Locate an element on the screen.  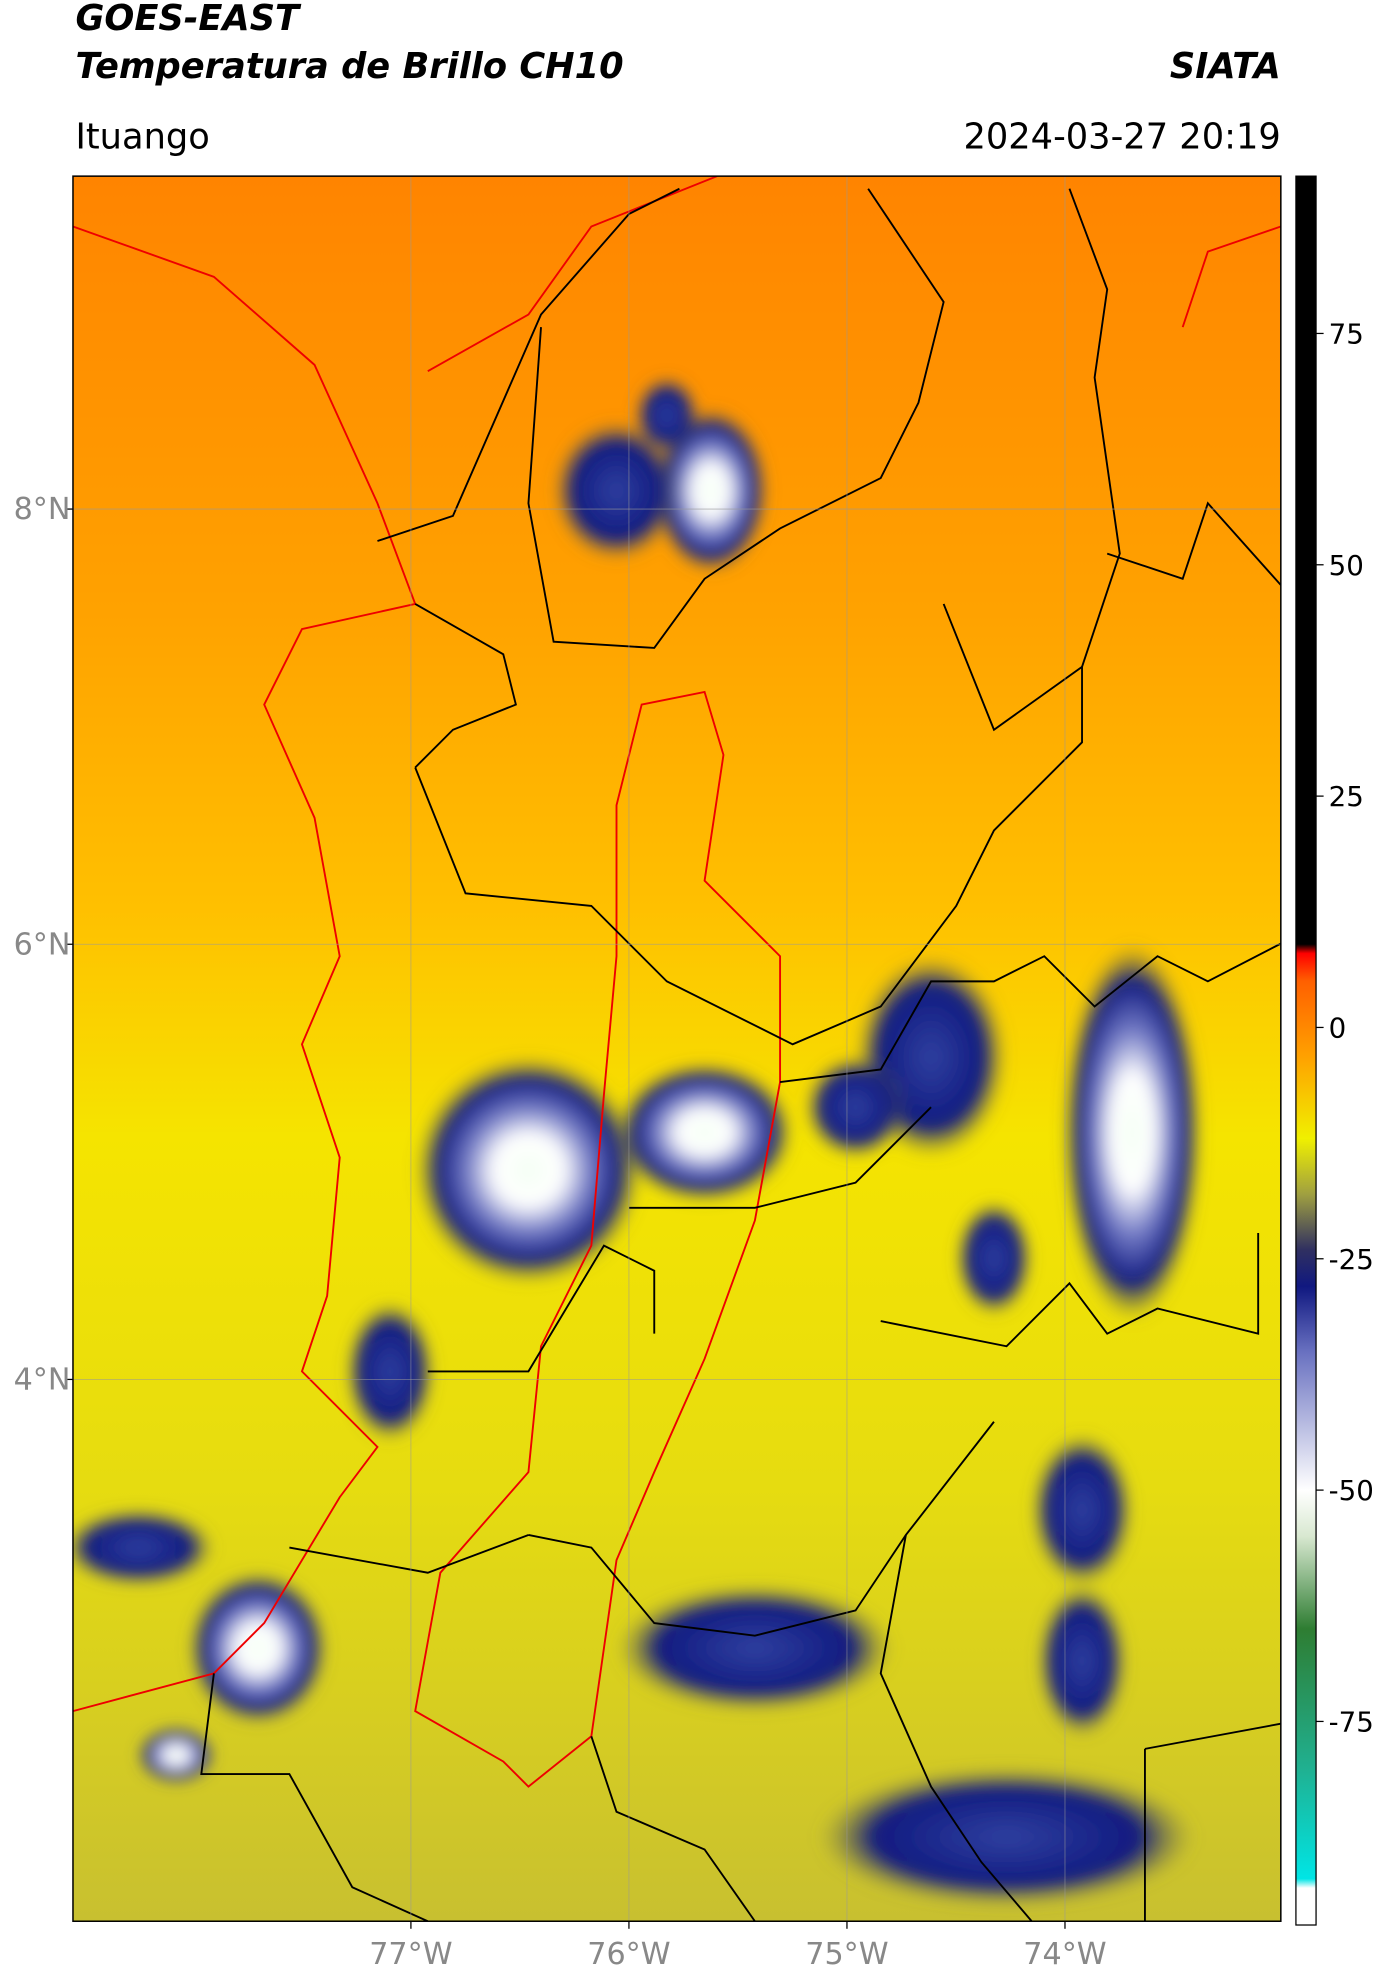
x-tick-label: 77°W is located at coordinates (410, 1954).